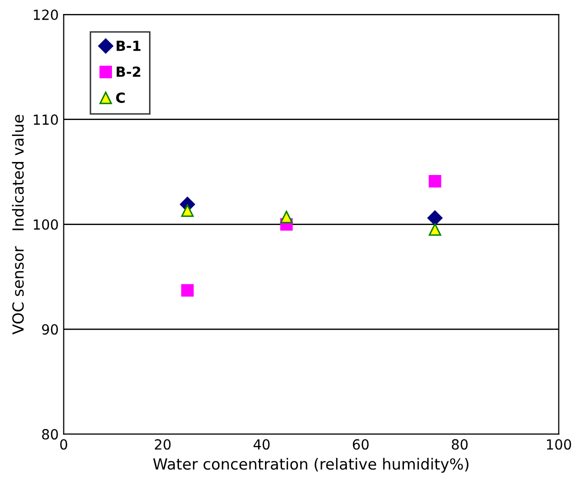 This screenshot has height=485, width=579. What do you see at coordinates (64, 444) in the screenshot?
I see `x-tick-label: 0` at bounding box center [64, 444].